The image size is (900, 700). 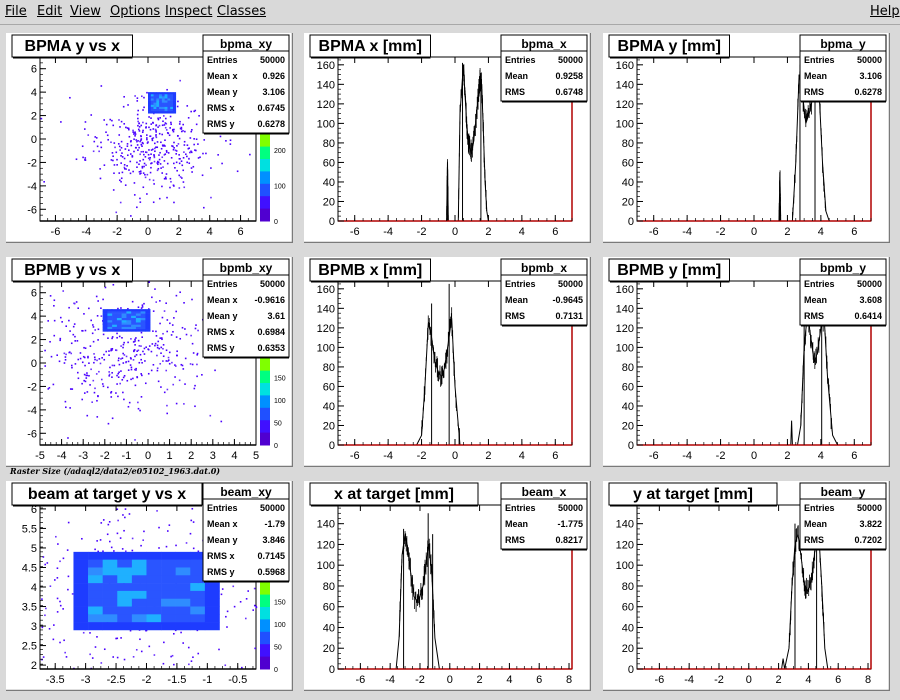 What do you see at coordinates (885, 11) in the screenshot?
I see `menu-help: Help` at bounding box center [885, 11].